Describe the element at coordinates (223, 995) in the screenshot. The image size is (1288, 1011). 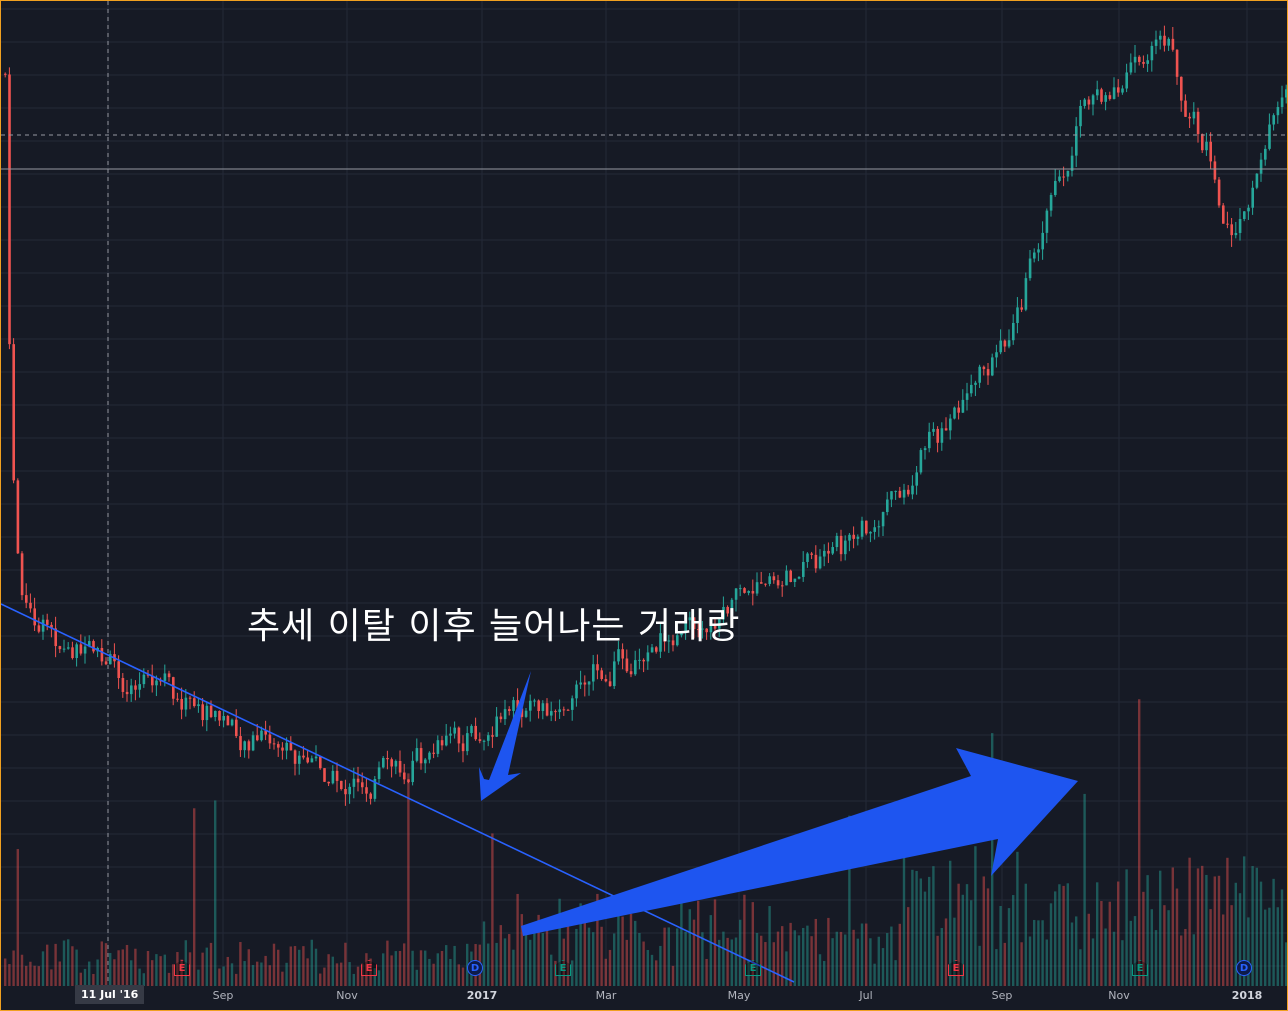
I see `x-tick-label: Sep` at that location.